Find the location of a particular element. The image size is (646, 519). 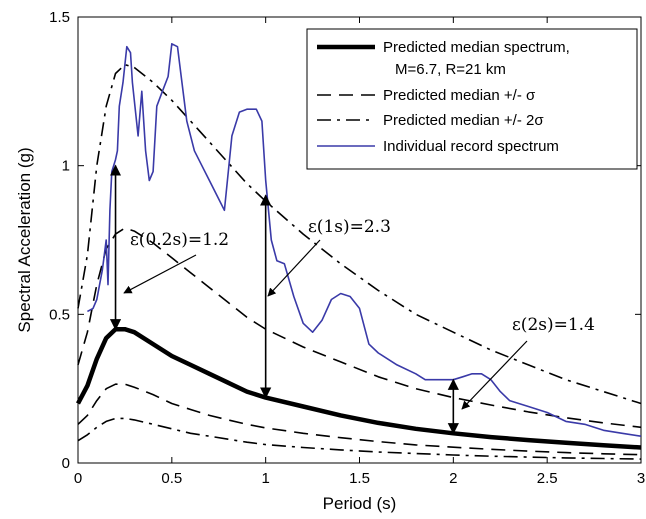

x-tick-label: 1 is located at coordinates (265, 478).